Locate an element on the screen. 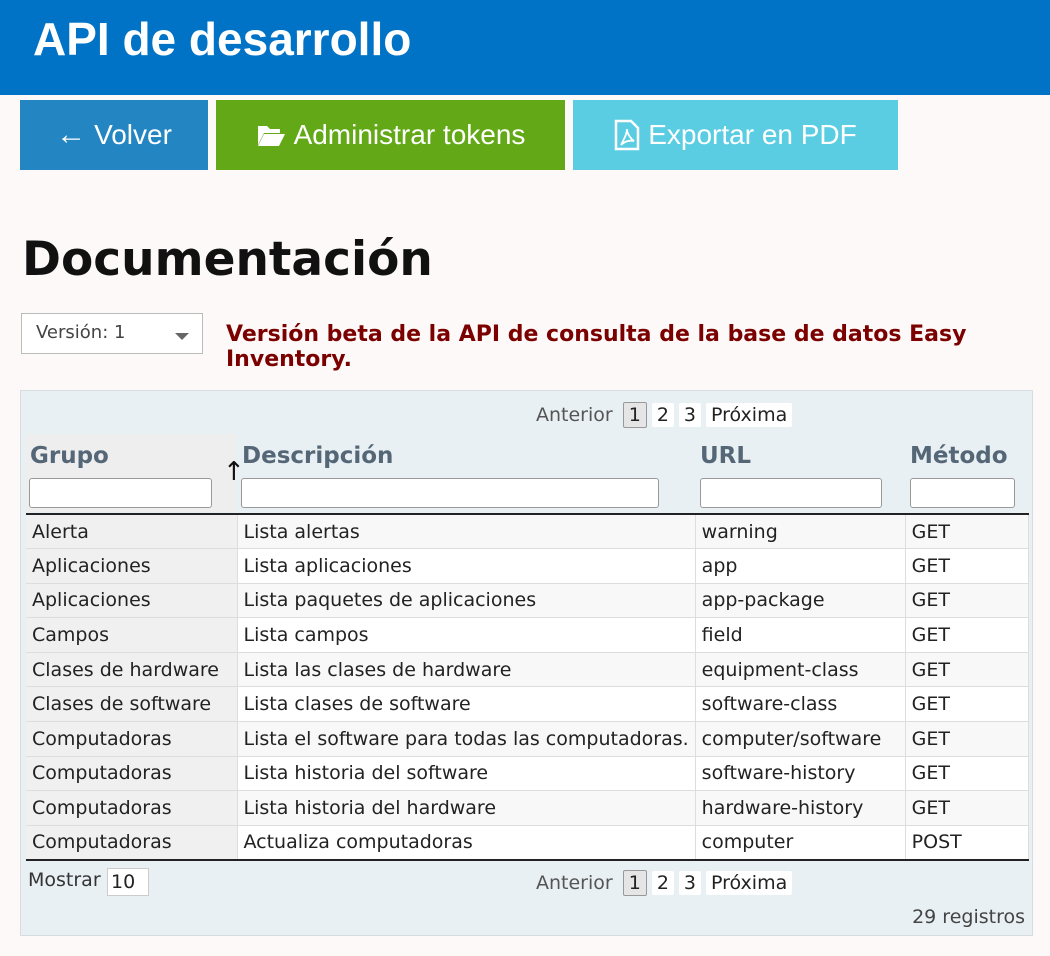  table-row: Alerta Lista alertas warning GET is located at coordinates (528, 532).